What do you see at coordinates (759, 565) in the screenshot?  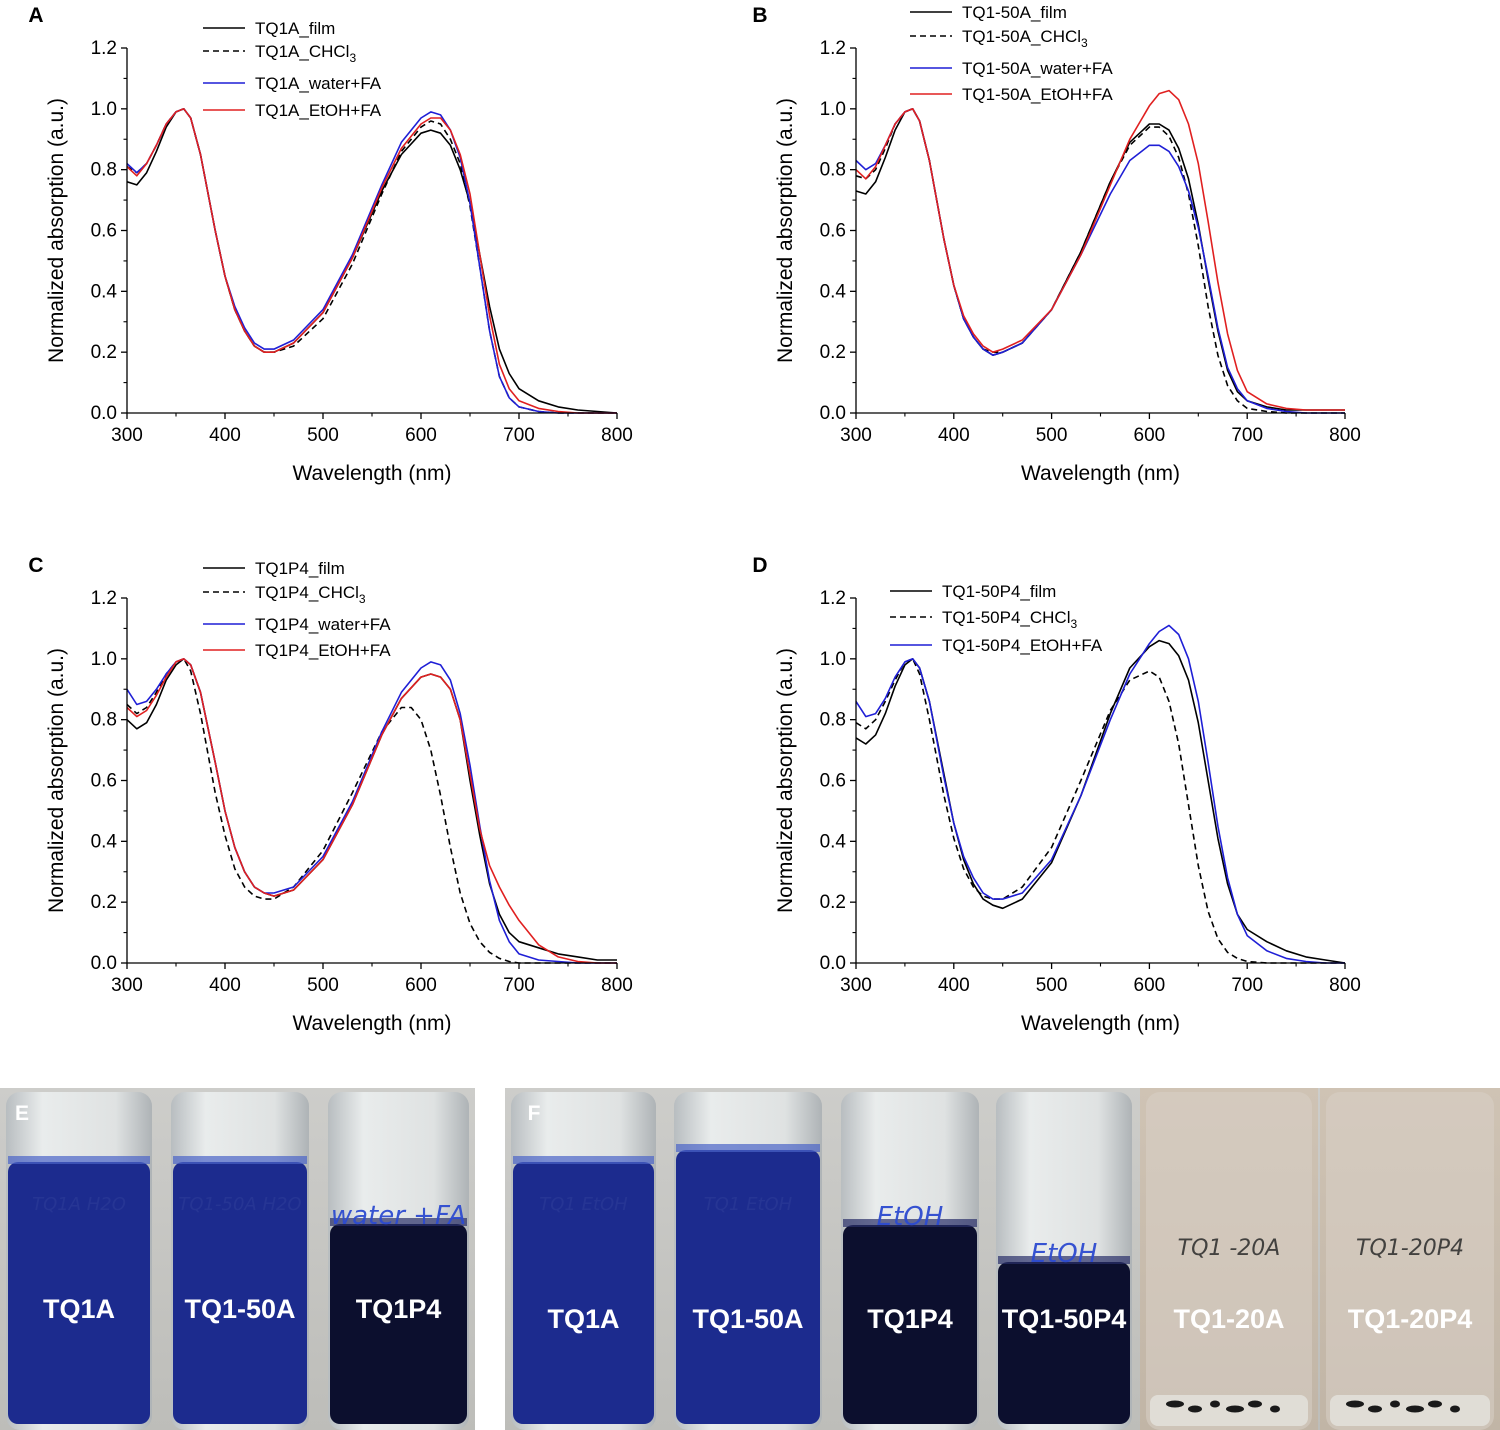 I see `panel-letter: D` at bounding box center [759, 565].